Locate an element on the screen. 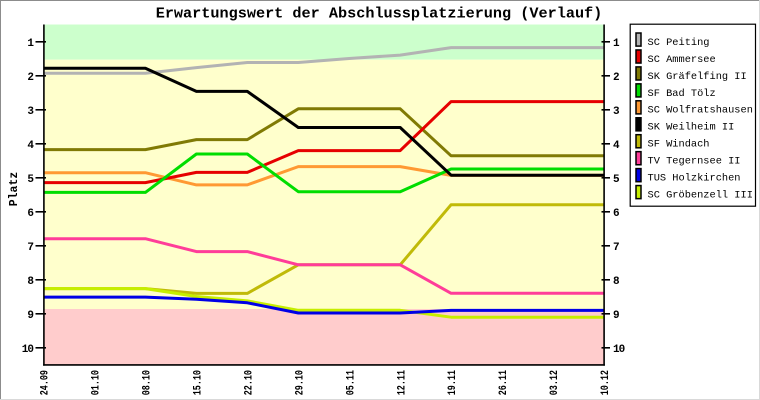  svg-text: 29.10 is located at coordinates (300, 382).